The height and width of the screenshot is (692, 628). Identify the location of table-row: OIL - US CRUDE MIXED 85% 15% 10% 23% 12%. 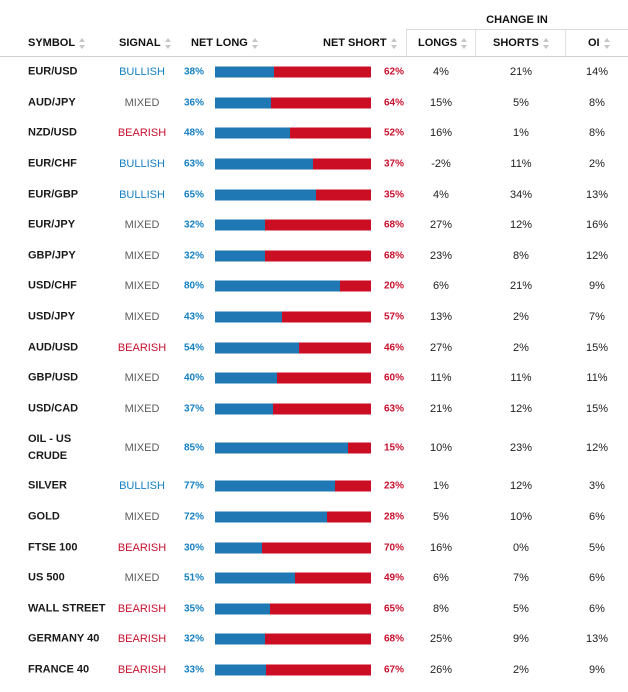
(314, 447).